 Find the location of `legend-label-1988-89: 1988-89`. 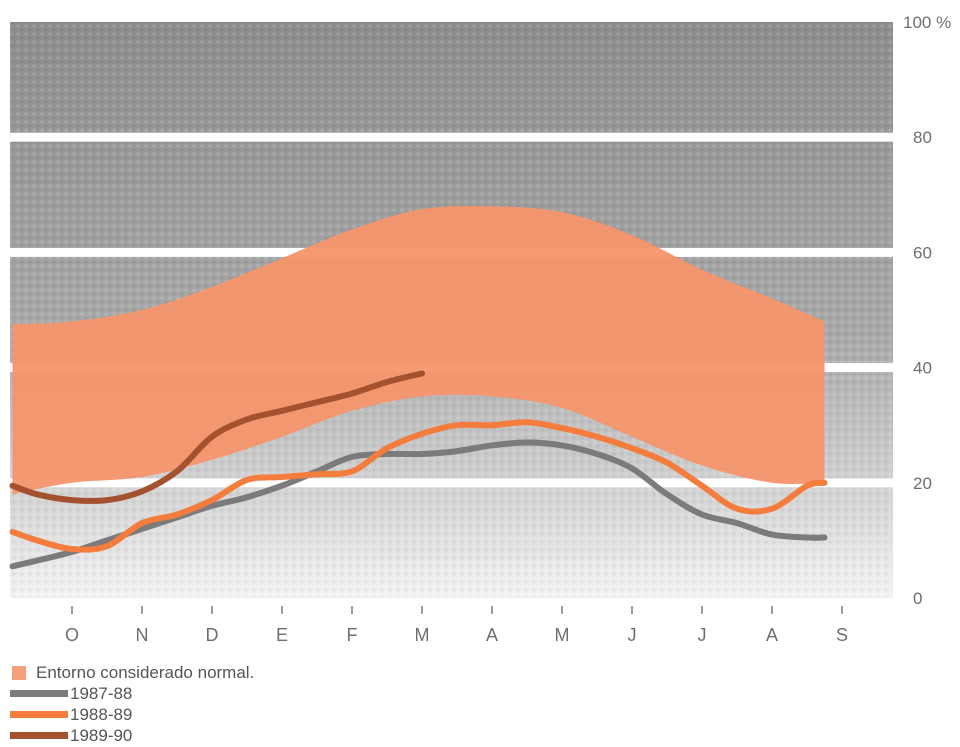

legend-label-1988-89: 1988-89 is located at coordinates (101, 714).